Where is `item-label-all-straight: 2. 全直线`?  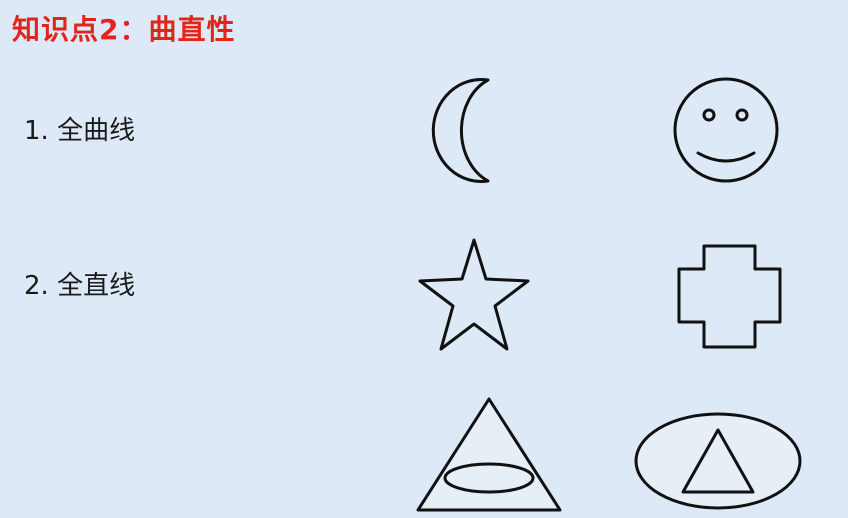
item-label-all-straight: 2. 全直线 is located at coordinates (80, 286).